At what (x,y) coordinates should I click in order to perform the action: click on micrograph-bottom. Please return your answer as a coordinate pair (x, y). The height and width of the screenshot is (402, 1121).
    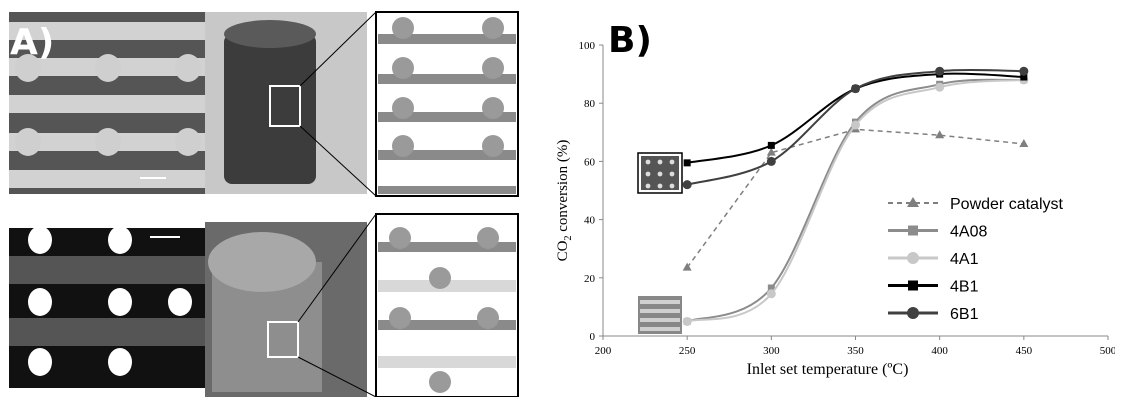
    Looking at the image, I should click on (107, 307).